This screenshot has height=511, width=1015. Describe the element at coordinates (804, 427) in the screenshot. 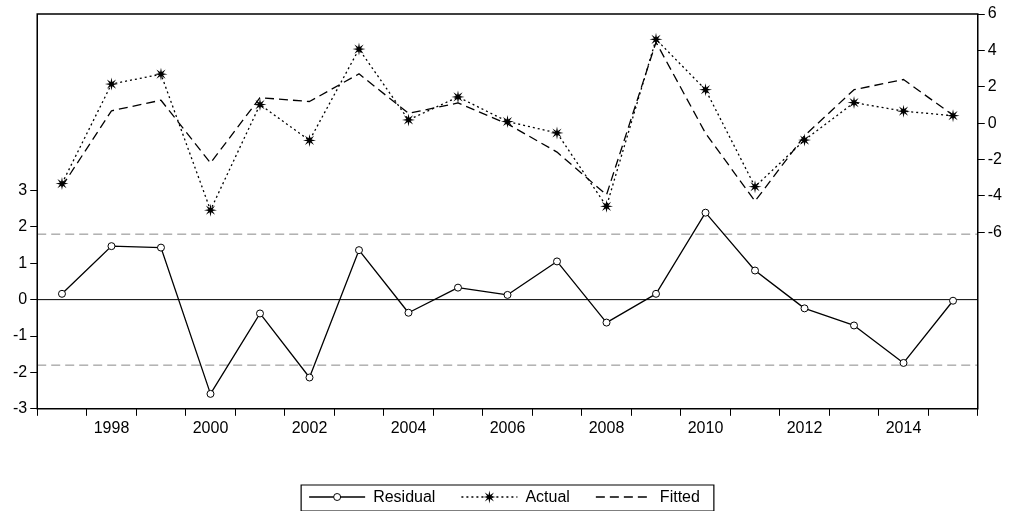

I see `x-tick-label: 2012` at that location.